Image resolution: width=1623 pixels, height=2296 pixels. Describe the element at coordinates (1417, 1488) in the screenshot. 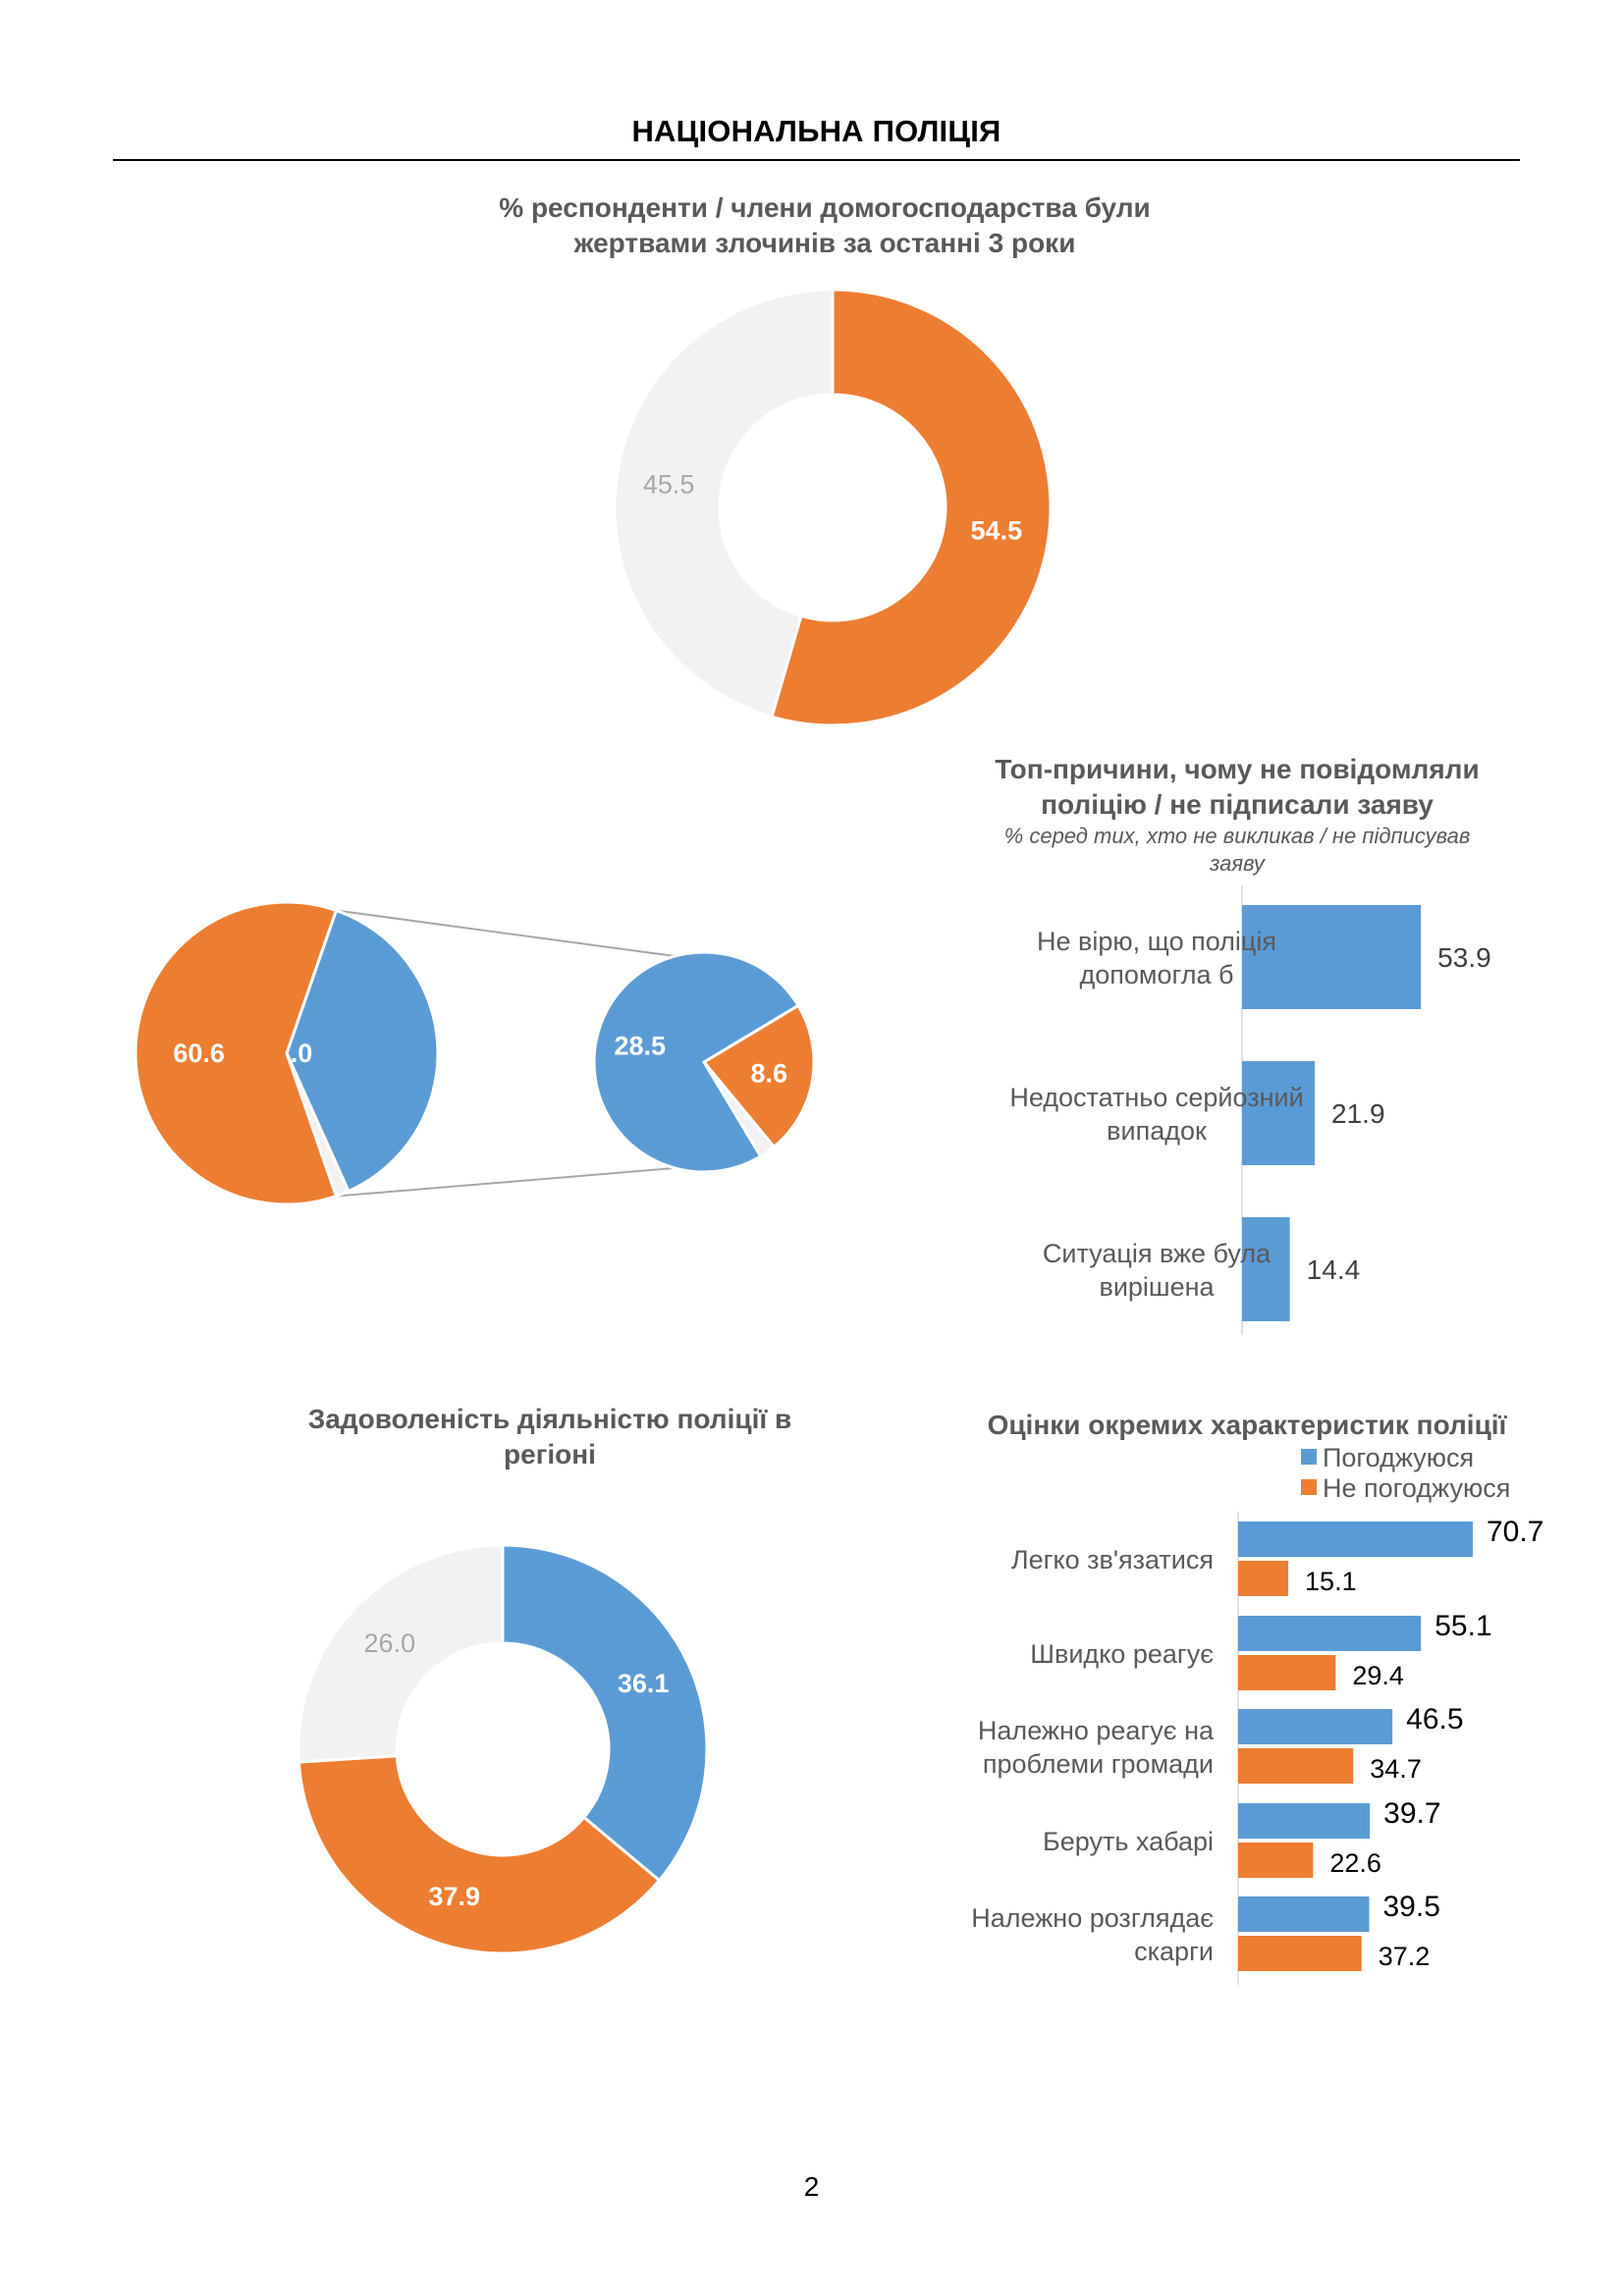

I see `legend-label-disagree: Не погоджуюся` at that location.